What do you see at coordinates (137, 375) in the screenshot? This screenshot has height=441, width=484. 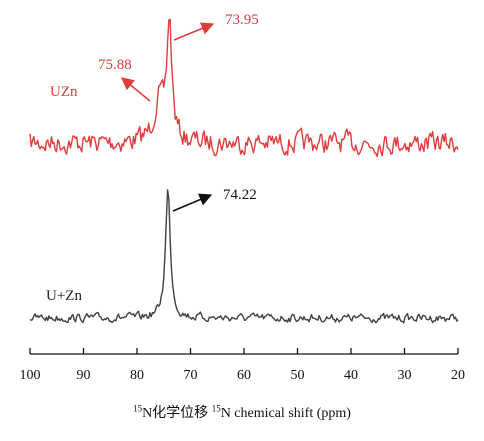 I see `x-tick-label: 80` at bounding box center [137, 375].